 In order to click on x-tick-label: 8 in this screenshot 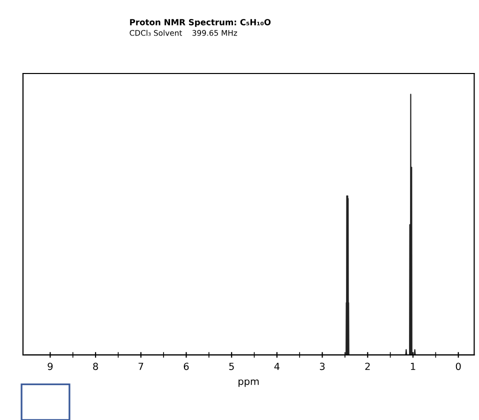, I will do `click(95, 366)`.